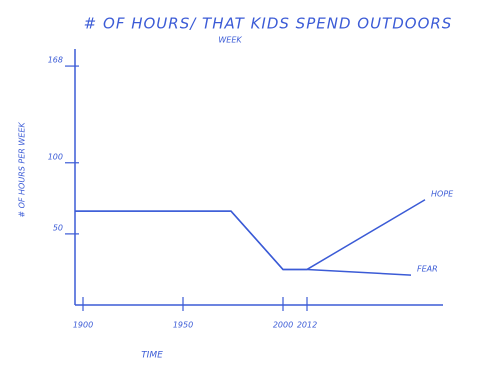 The image size is (485, 372). I want to click on chart-title: # OF HOURS/ THAT KIDS SPEND OUTDOORS, so click(268, 24).